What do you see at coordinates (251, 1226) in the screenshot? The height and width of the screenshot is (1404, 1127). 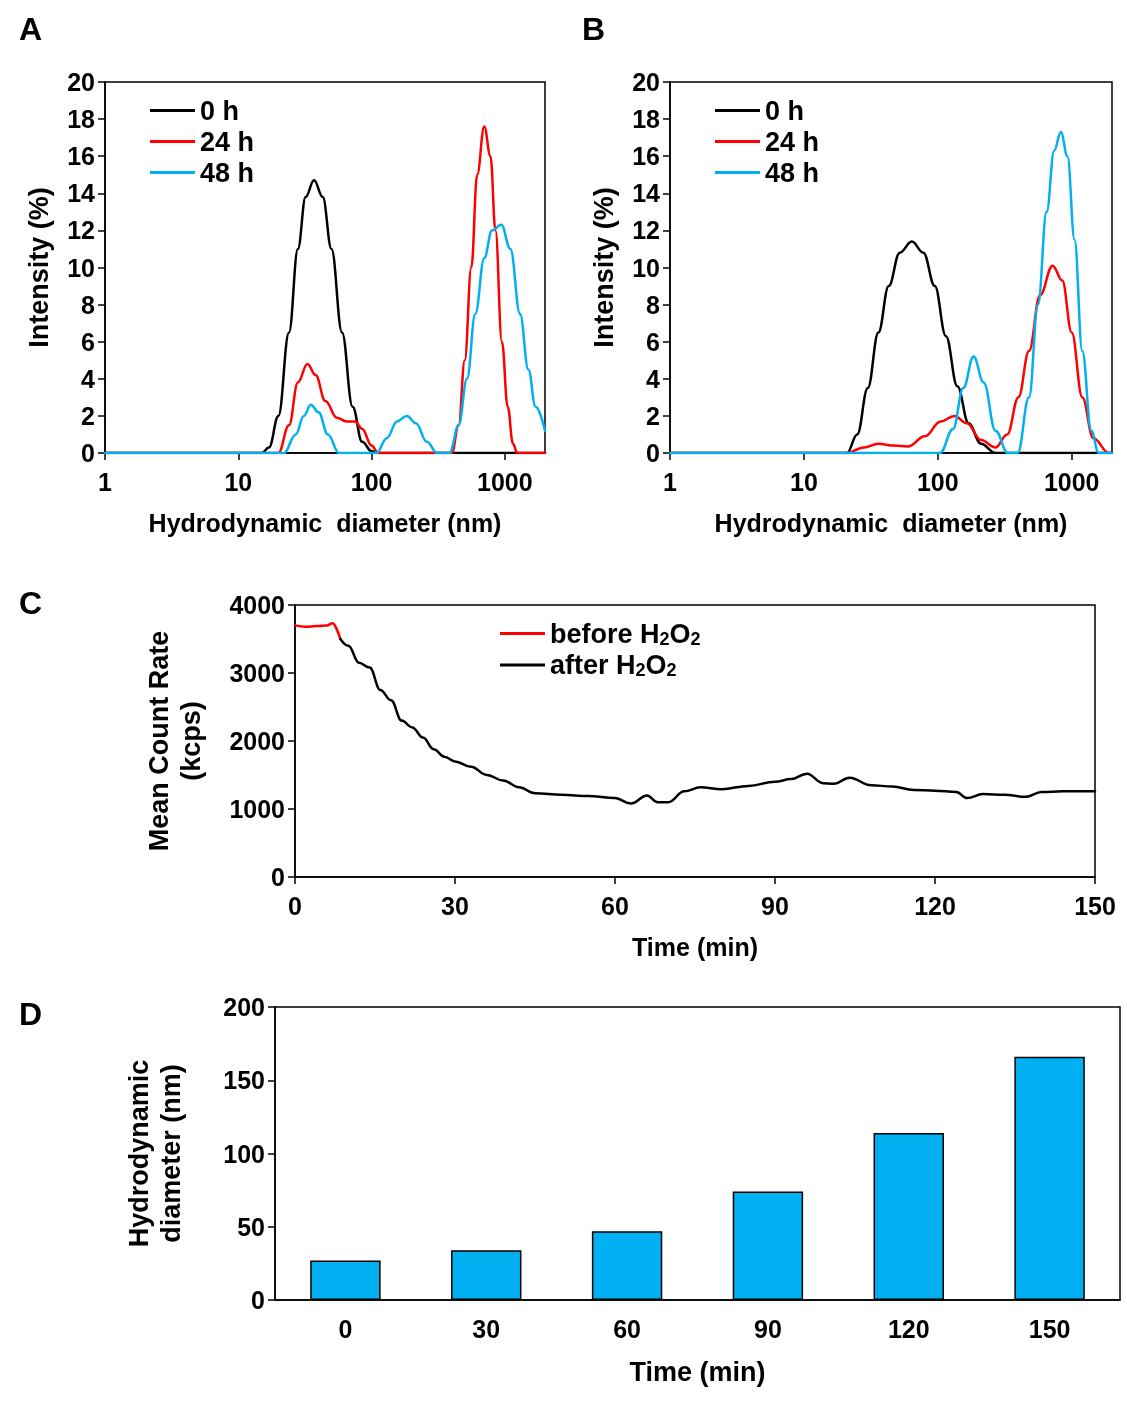 I see `y-tick-label: 50` at bounding box center [251, 1226].